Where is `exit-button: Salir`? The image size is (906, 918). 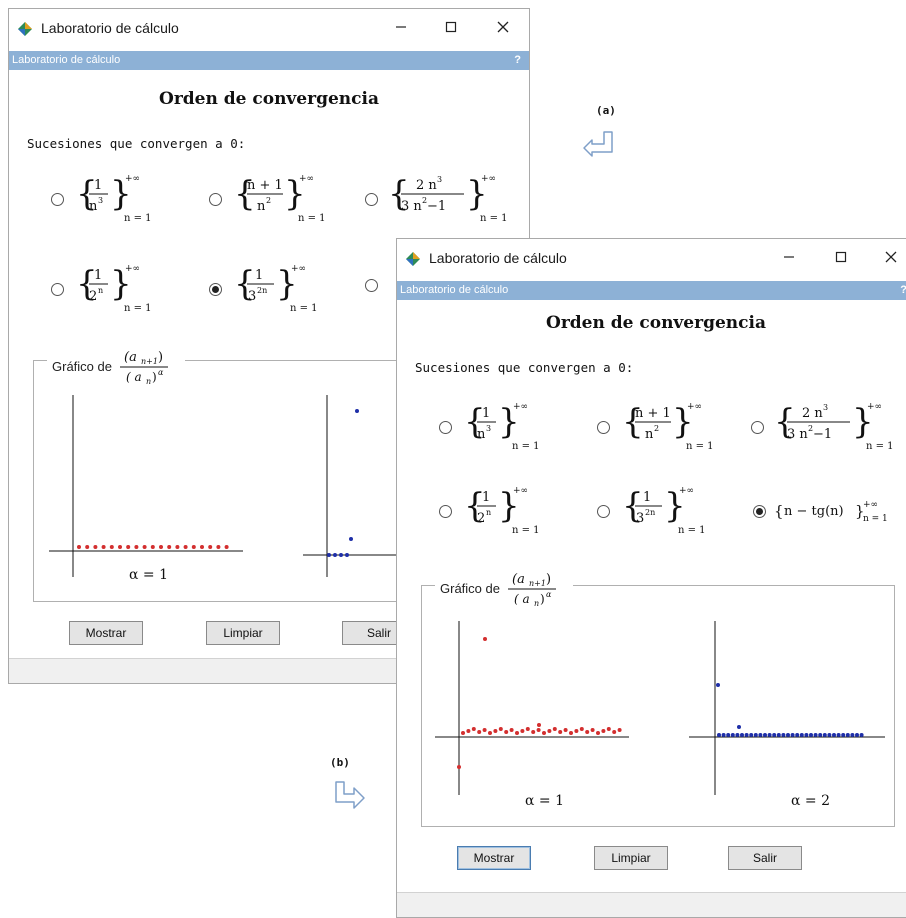 exit-button: Salir is located at coordinates (765, 858).